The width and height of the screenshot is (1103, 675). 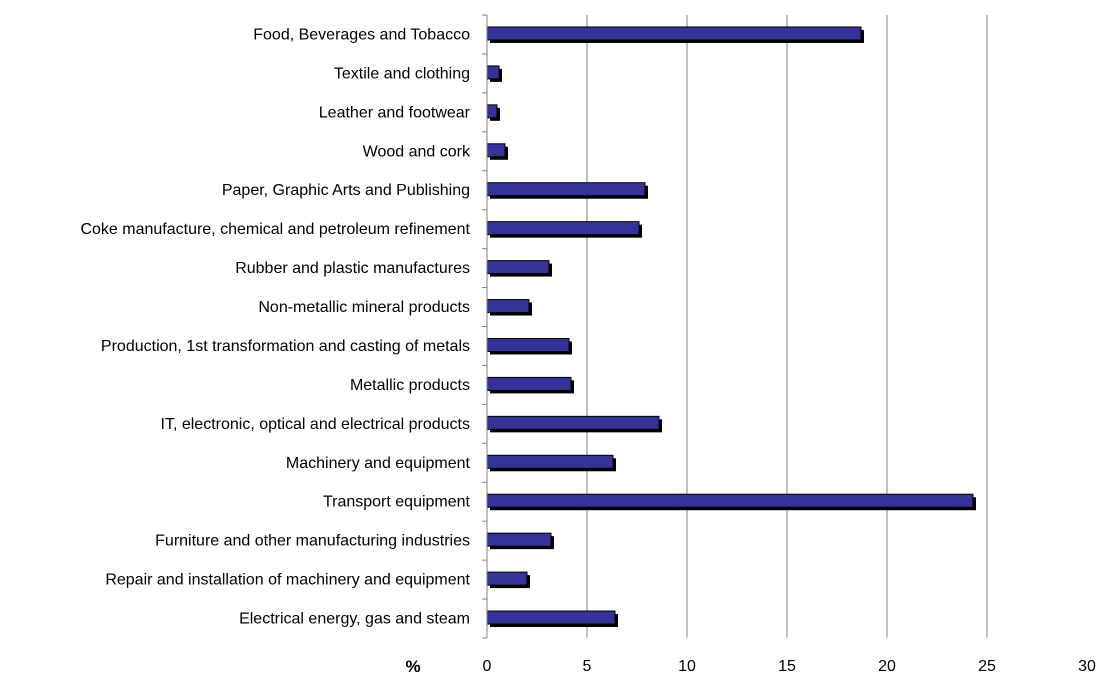 What do you see at coordinates (410, 385) in the screenshot?
I see `category-label: Metallic products` at bounding box center [410, 385].